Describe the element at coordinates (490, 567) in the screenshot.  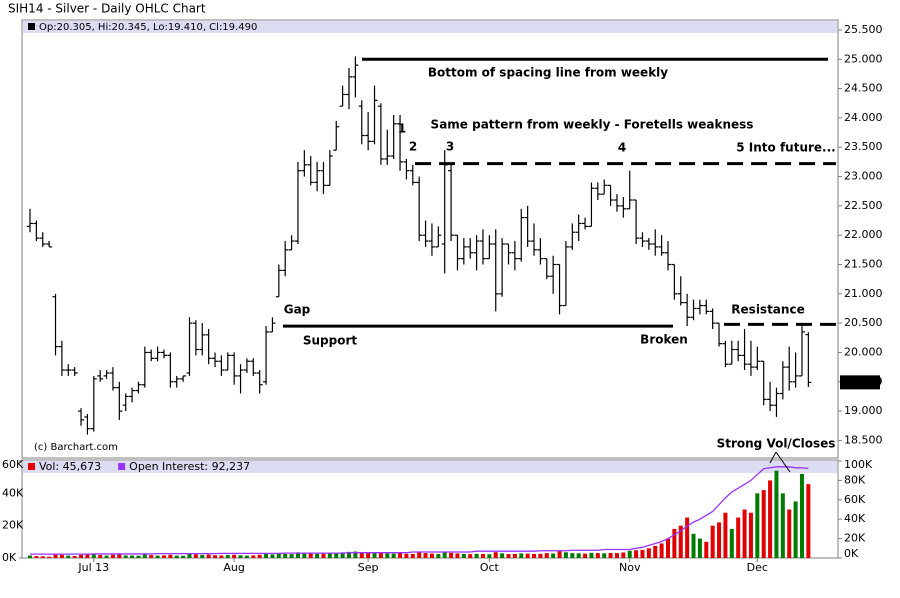
I see `x-tick-label: Oct` at that location.